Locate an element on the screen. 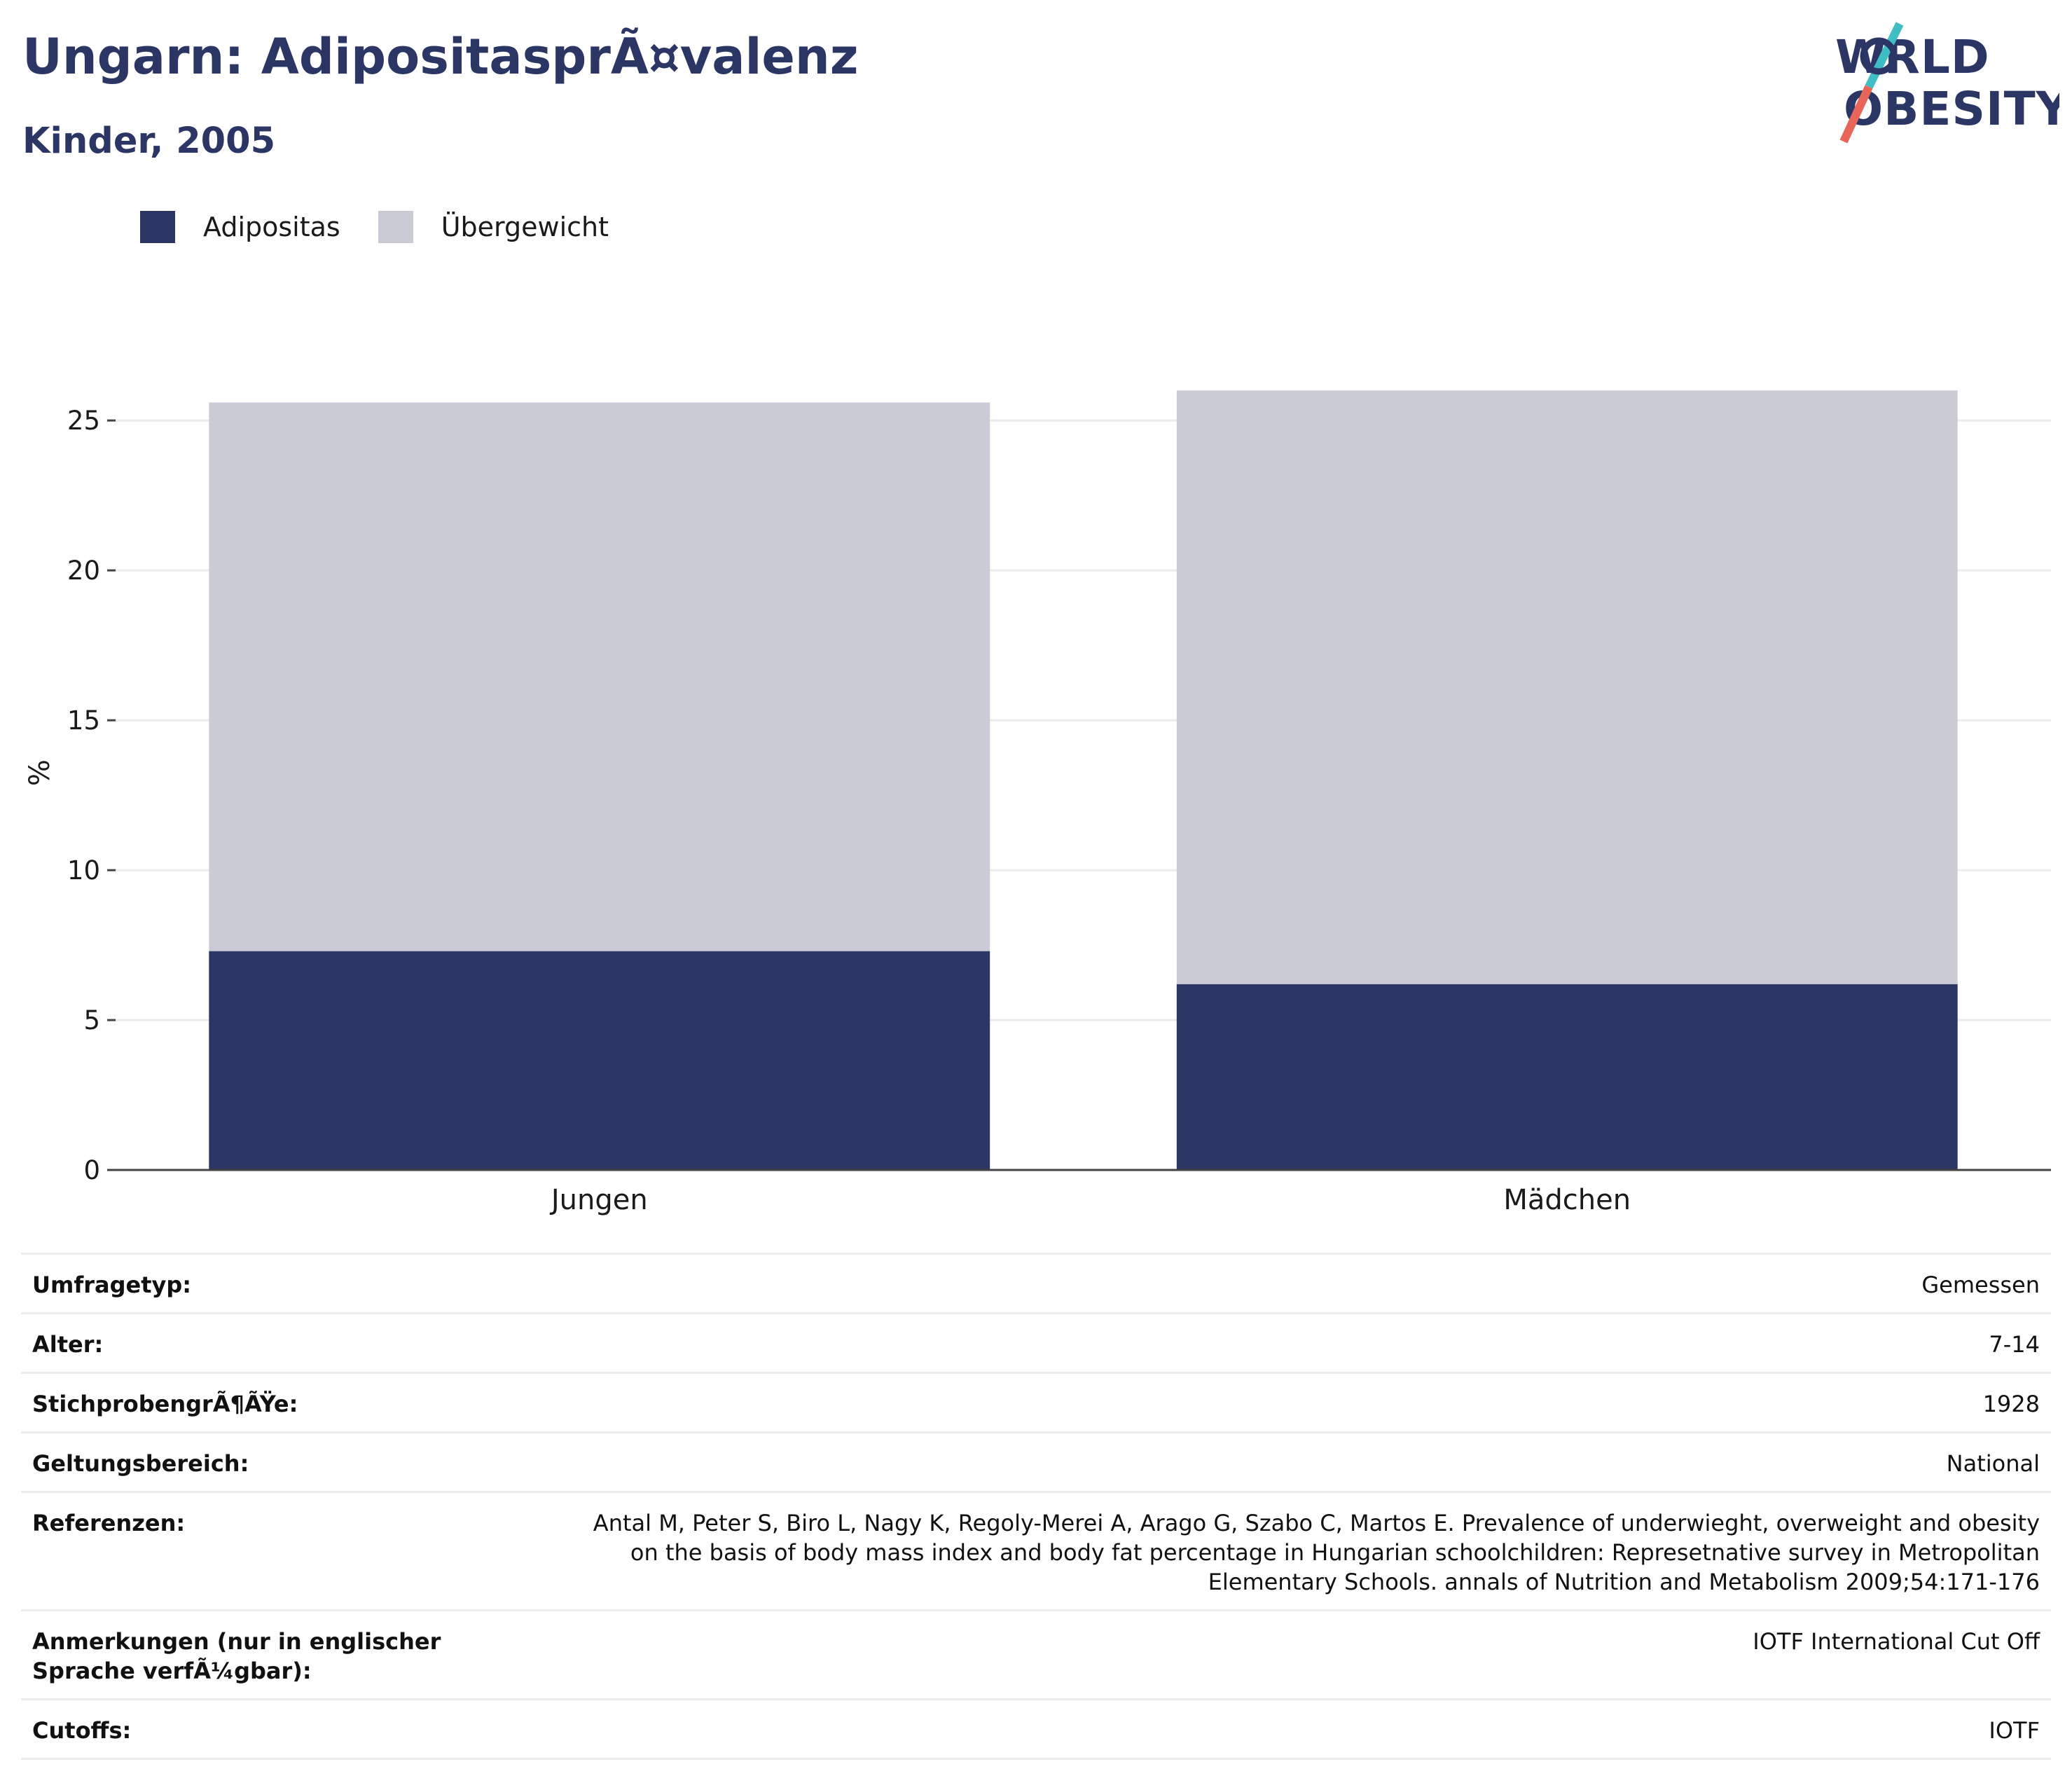 Image resolution: width=2072 pixels, height=1783 pixels. y-tick-label: 5 is located at coordinates (92, 1020).